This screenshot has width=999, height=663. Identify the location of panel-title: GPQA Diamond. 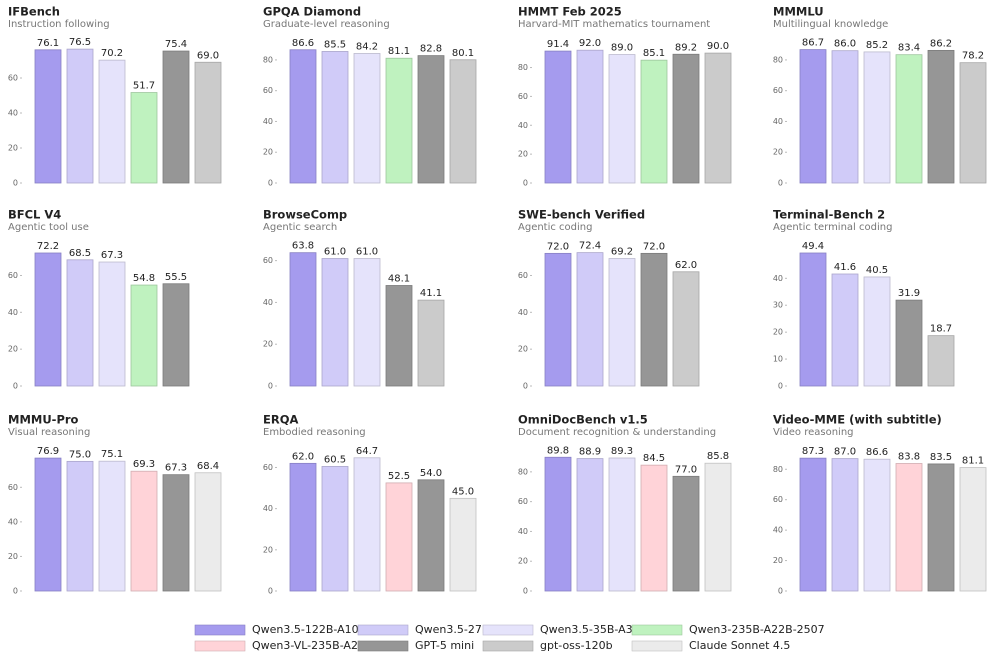
(312, 12).